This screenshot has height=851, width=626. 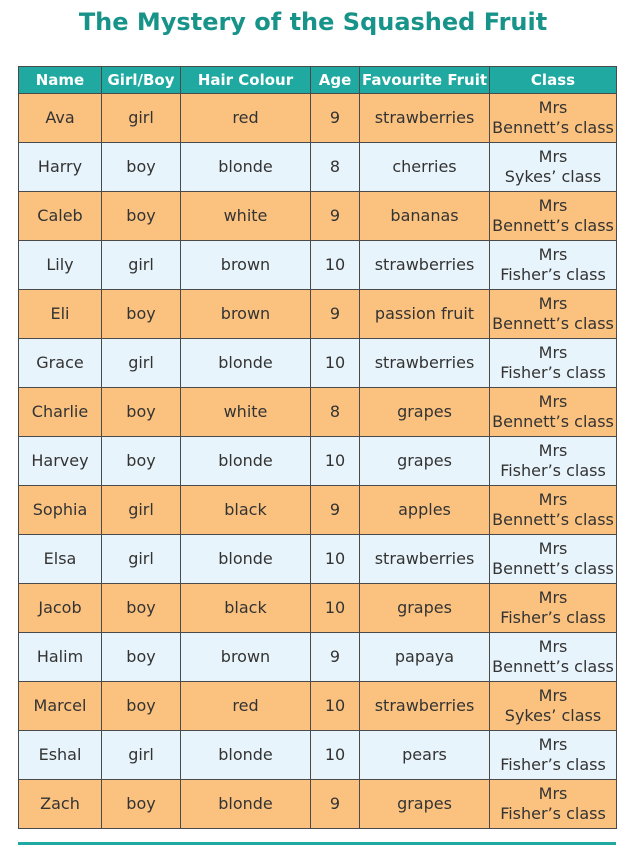 I want to click on footer-line, so click(x=317, y=843).